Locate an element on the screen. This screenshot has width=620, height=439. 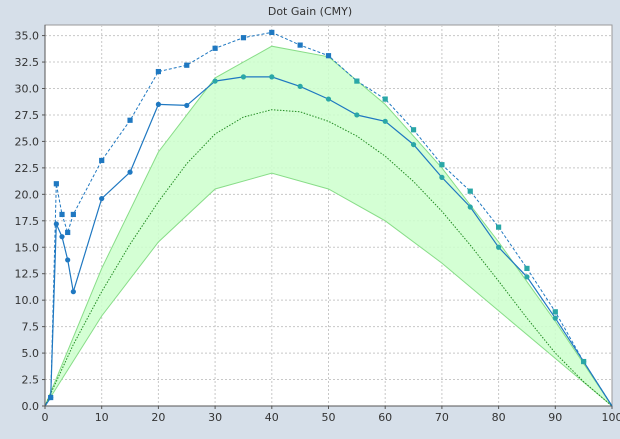
y-tick-label: 22.5 is located at coordinates (27, 168).